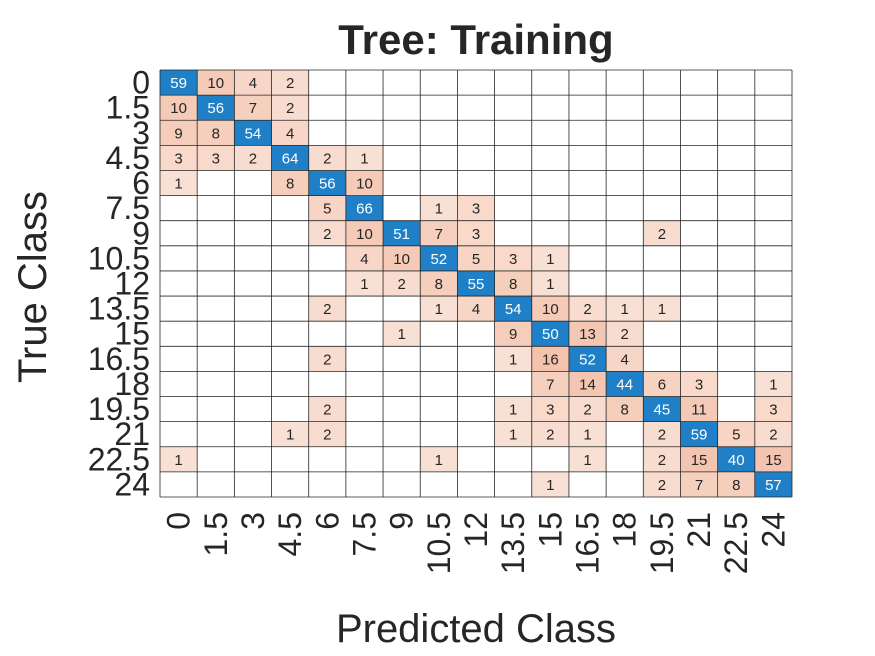 The height and width of the screenshot is (656, 875). I want to click on cell-value-6-8: 3, so click(476, 234).